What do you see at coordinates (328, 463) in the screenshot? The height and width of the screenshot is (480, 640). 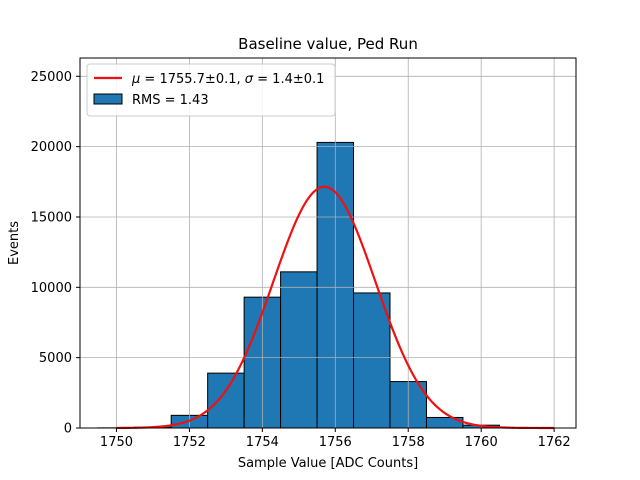 I see `x-axis-label: Sample Value [ADC Counts]` at bounding box center [328, 463].